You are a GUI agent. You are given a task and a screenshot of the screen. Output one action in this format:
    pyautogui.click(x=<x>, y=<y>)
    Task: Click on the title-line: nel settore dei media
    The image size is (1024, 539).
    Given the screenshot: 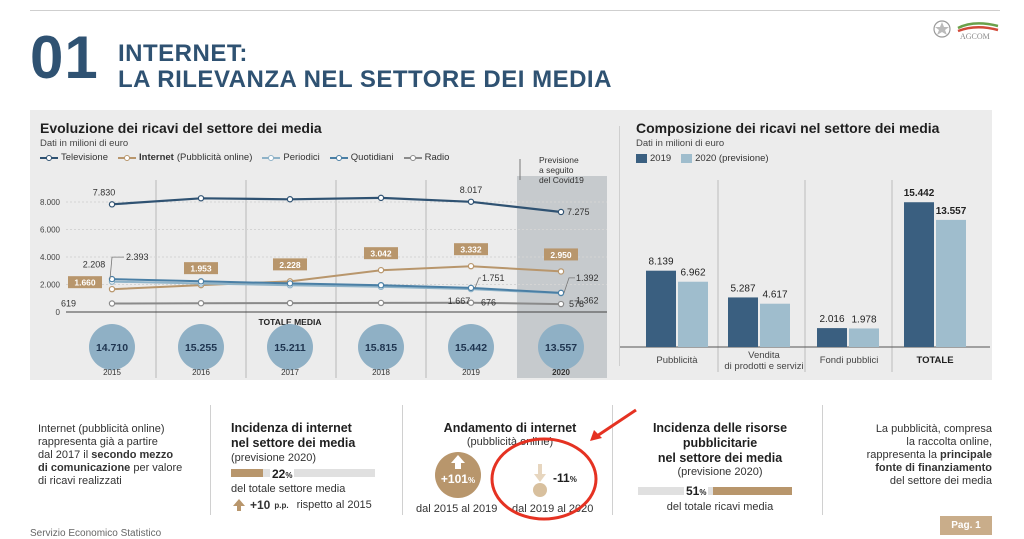 What is the action you would take?
    pyautogui.click(x=720, y=458)
    